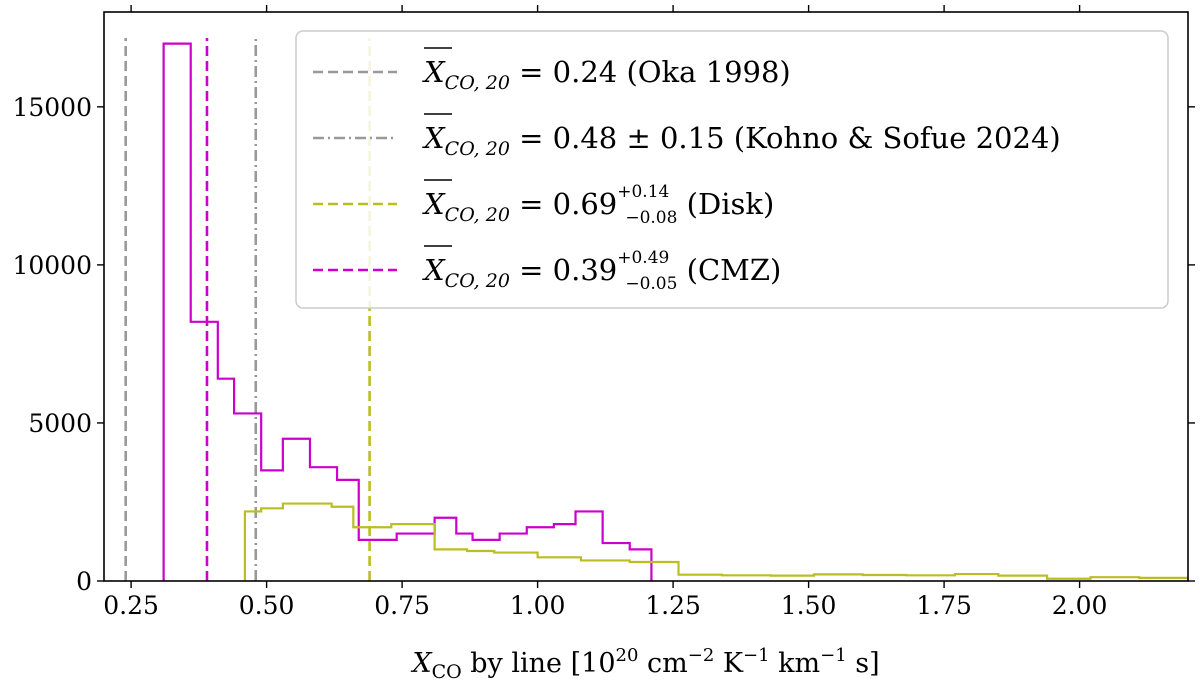 This screenshot has width=1200, height=695. I want to click on x-tick-label: 0.25, so click(131, 605).